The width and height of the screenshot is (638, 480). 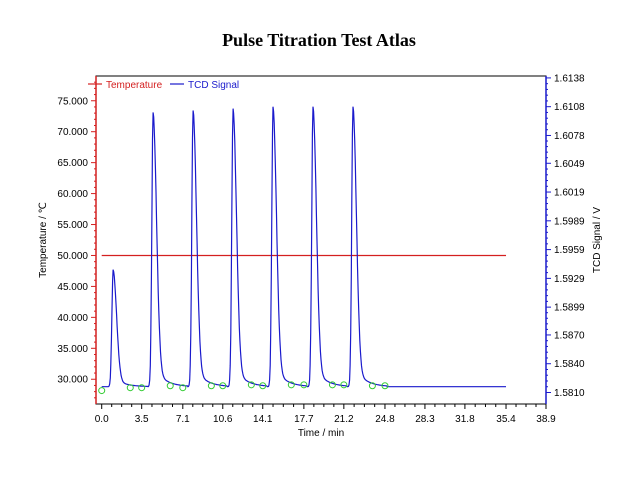 I want to click on y-right-tick-label: 1.5810, so click(x=569, y=393).